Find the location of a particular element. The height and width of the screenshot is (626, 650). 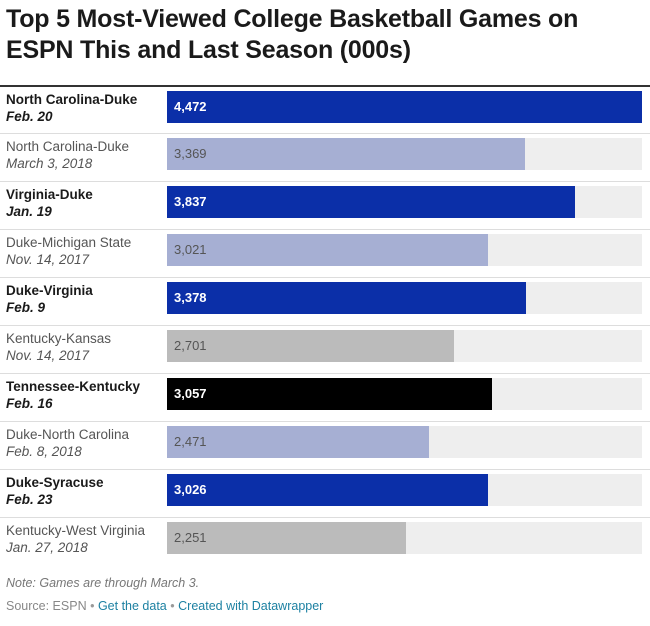

bar-row: Duke-Virginia Feb. 9 3,378 is located at coordinates (325, 301).